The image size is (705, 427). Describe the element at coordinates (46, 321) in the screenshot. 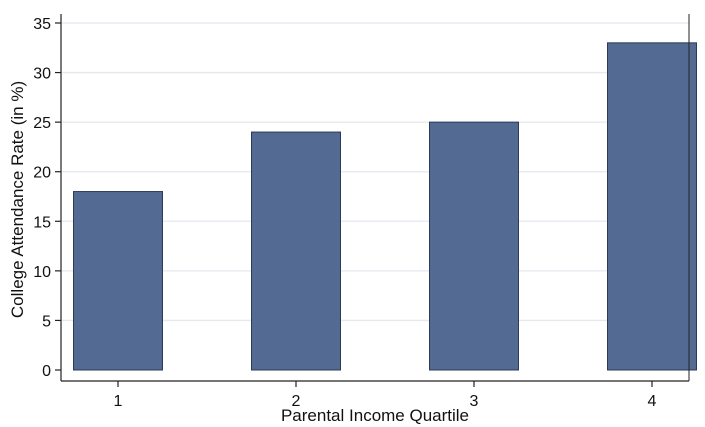

I see `y-tick-label: 5` at that location.